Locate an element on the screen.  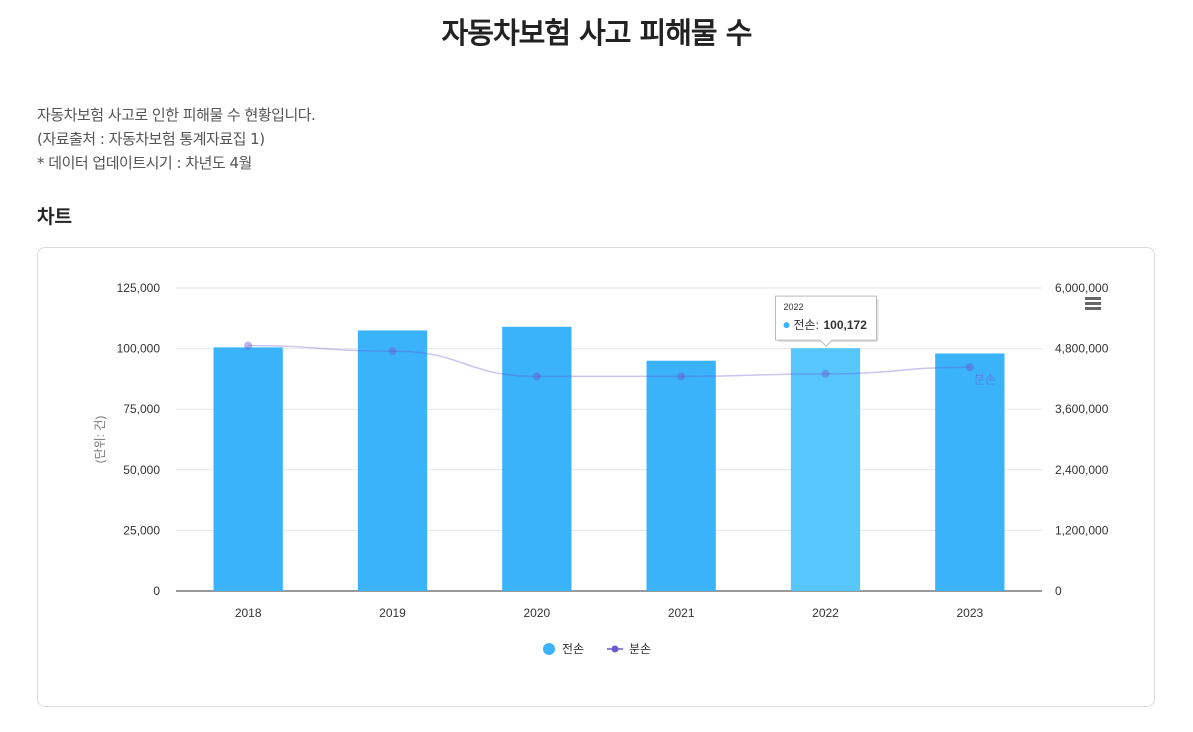
y-axis-label: (단위: 건) is located at coordinates (100, 440).